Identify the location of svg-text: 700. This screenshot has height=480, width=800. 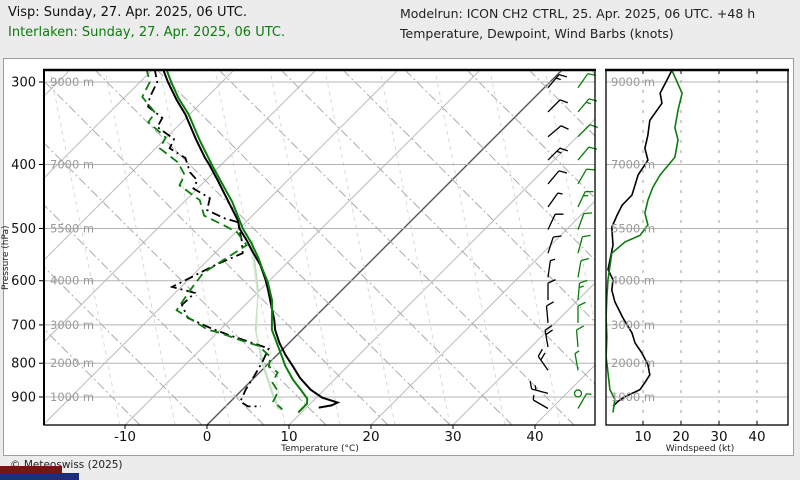
(23, 325).